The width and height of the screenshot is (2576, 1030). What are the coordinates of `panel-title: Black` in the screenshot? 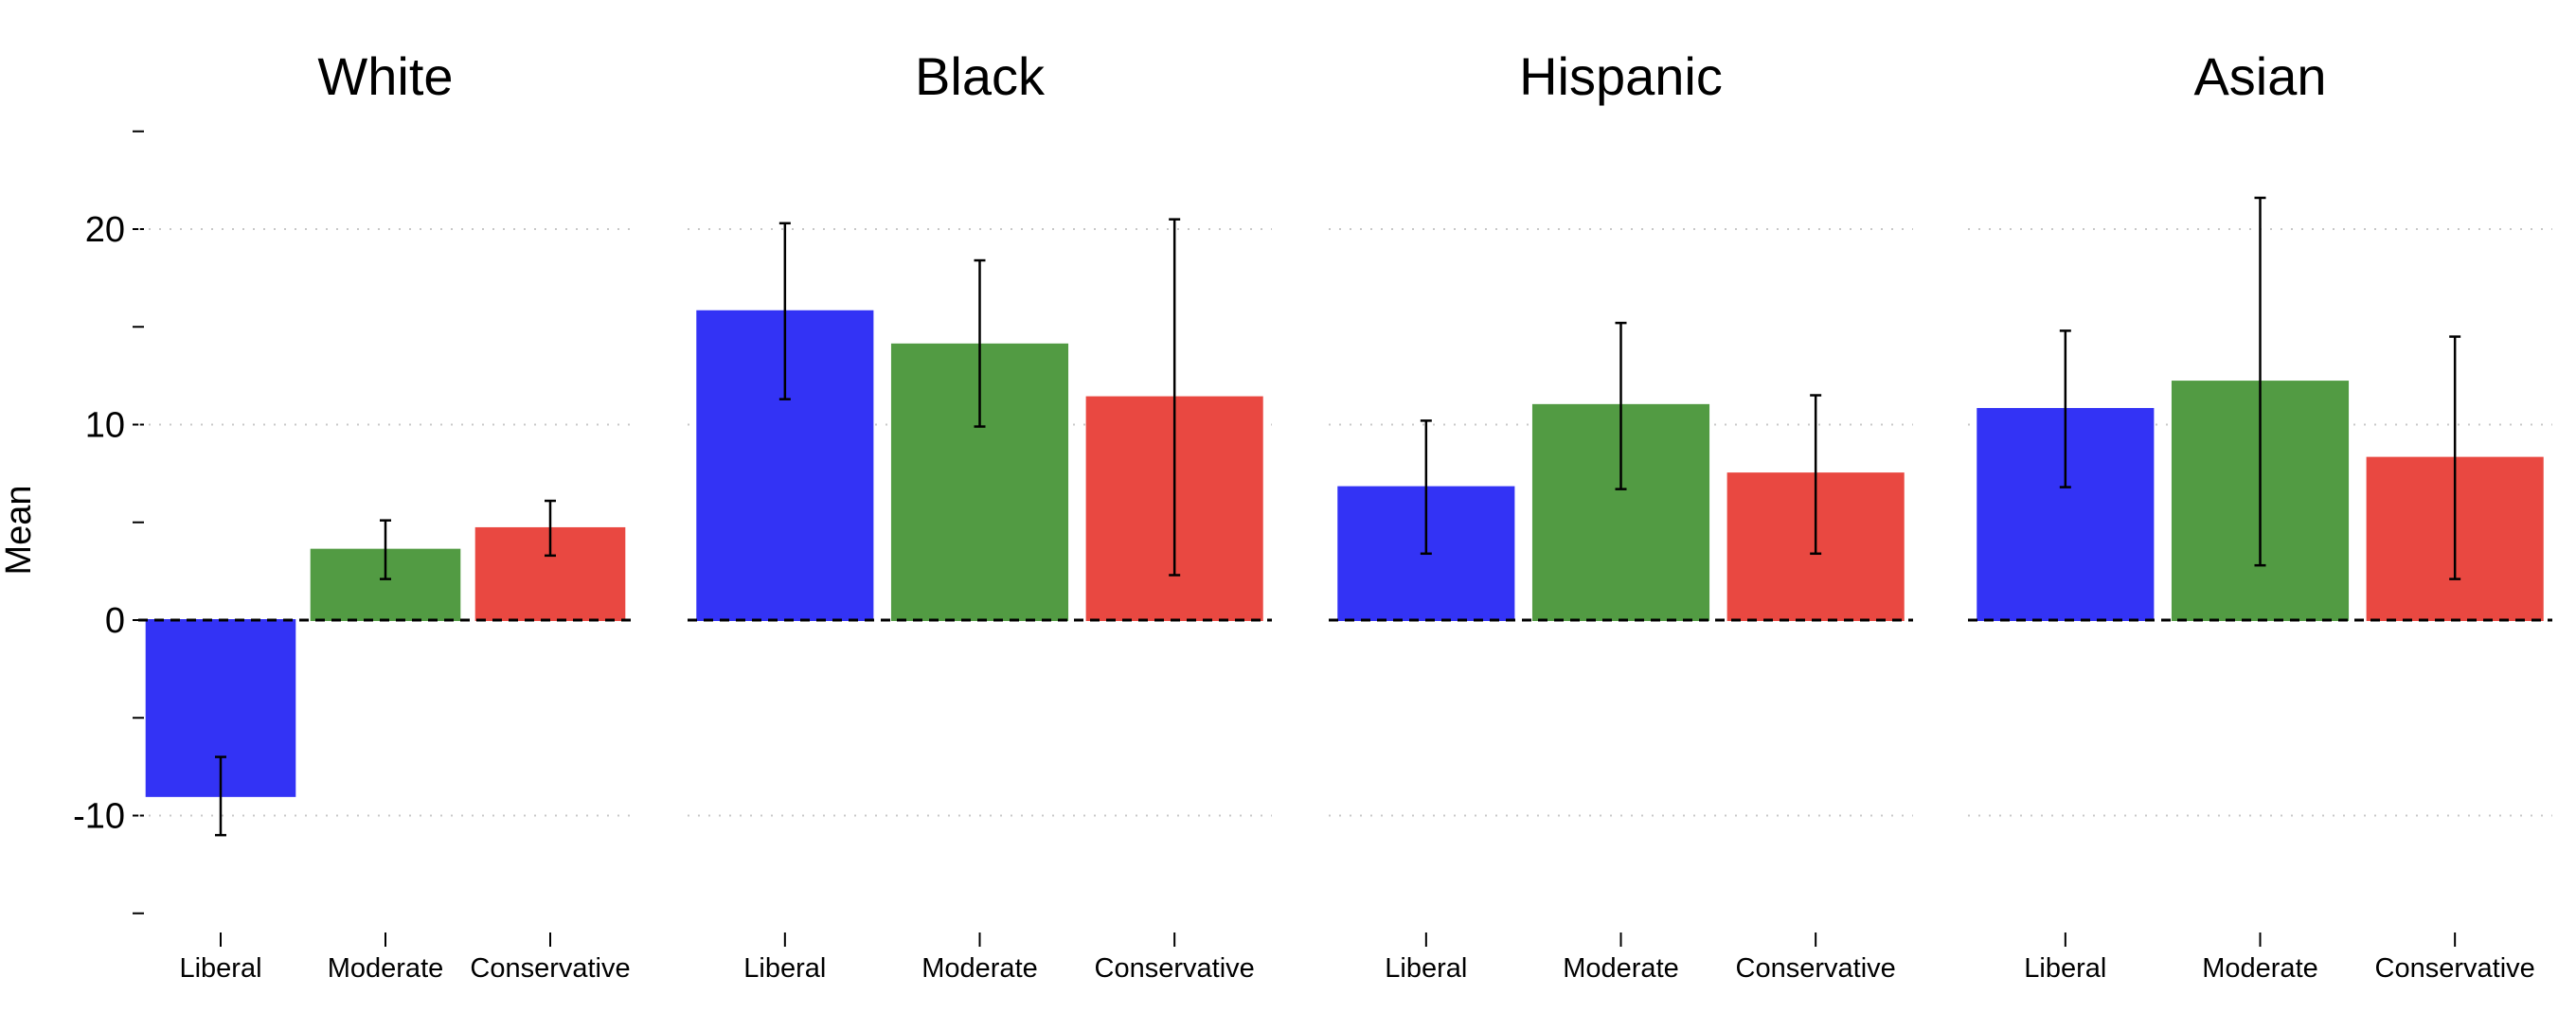 It's located at (980, 76).